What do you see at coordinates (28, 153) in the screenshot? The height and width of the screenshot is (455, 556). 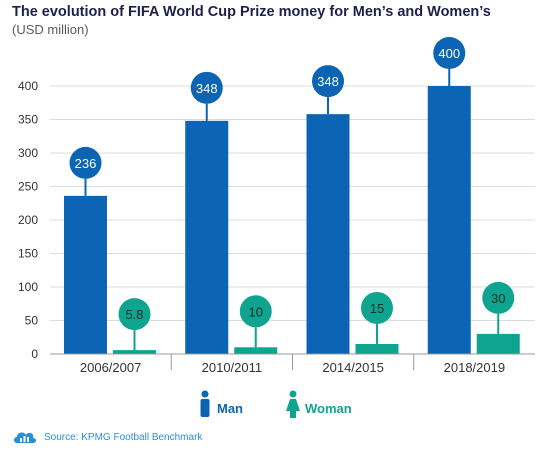 I see `y-tick-label: 300` at bounding box center [28, 153].